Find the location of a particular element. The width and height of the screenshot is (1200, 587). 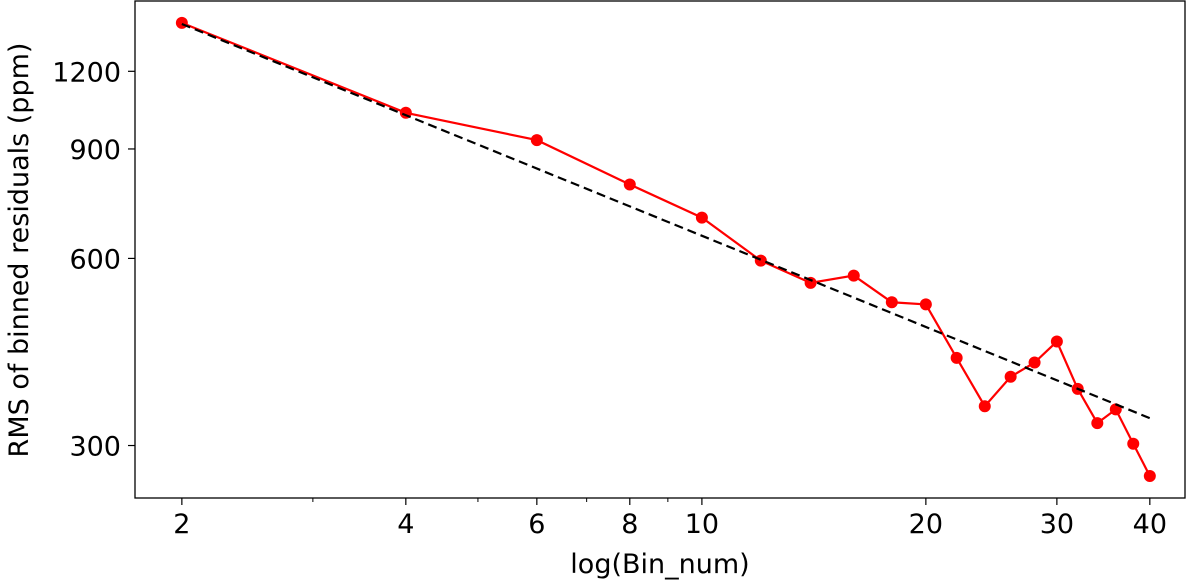

x-tick-label: 10 is located at coordinates (702, 524).